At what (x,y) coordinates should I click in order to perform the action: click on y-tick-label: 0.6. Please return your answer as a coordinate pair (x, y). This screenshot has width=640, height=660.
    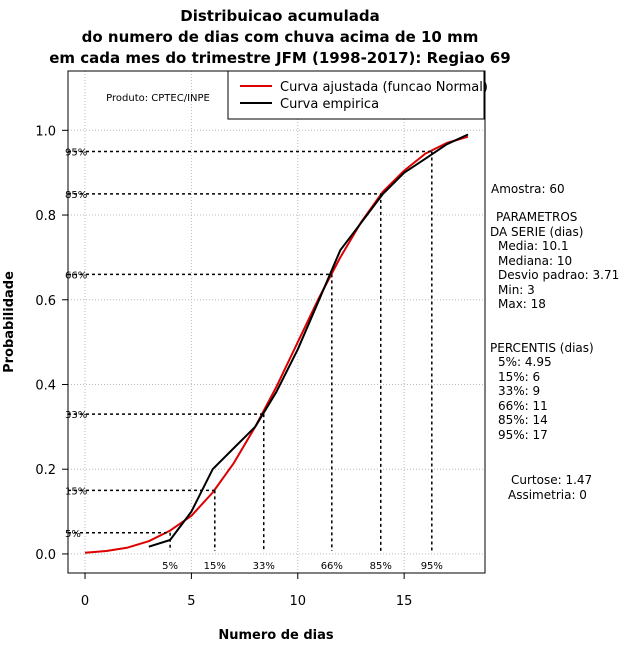
    Looking at the image, I should click on (45, 301).